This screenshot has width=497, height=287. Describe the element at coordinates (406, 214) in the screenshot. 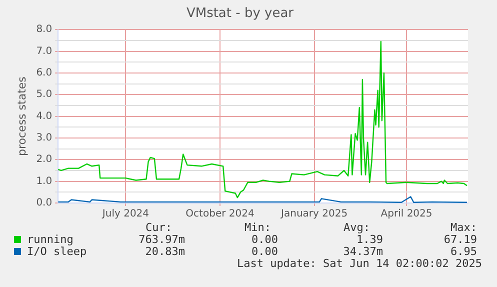

I see `x-tick-label: April 2025` at that location.